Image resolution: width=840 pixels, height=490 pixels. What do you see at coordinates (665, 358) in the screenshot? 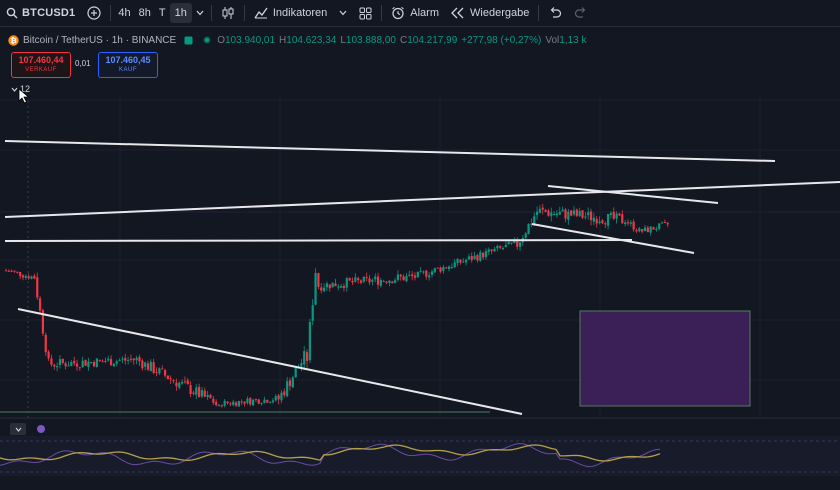
I see `zone-rectangle` at bounding box center [665, 358].